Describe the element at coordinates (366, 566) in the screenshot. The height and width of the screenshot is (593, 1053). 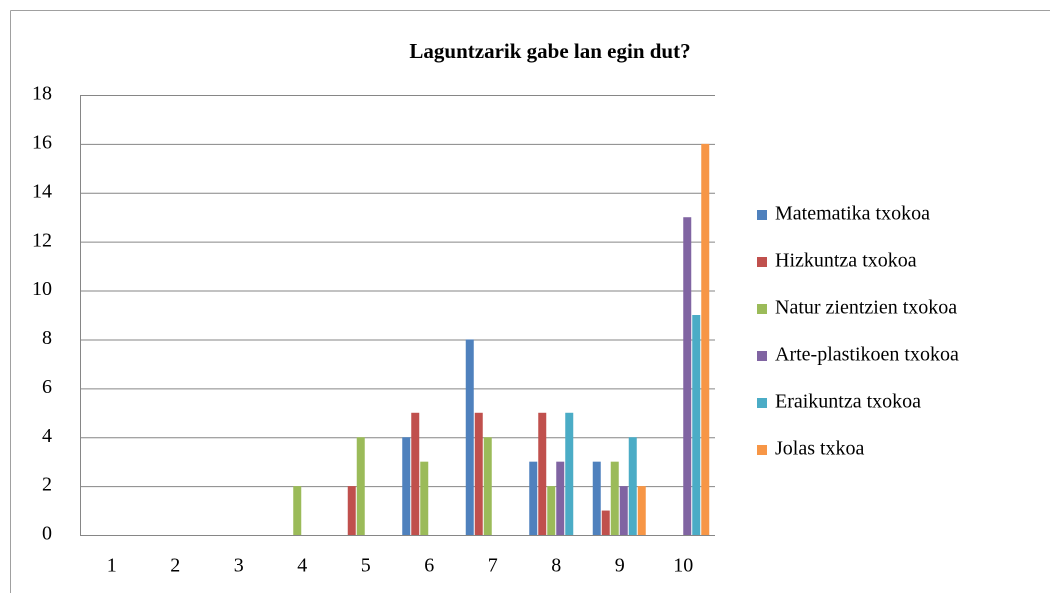
I see `x-tick-label: 5` at that location.